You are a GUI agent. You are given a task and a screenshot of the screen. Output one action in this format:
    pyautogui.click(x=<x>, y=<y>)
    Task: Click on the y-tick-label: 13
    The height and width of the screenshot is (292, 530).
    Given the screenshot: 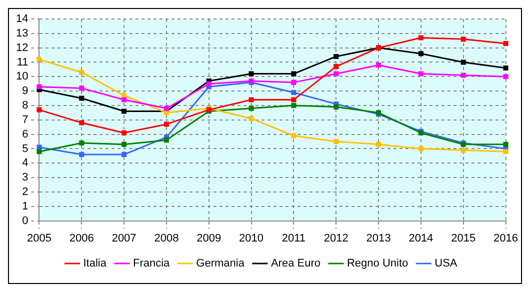 What is the action you would take?
    pyautogui.click(x=22, y=33)
    